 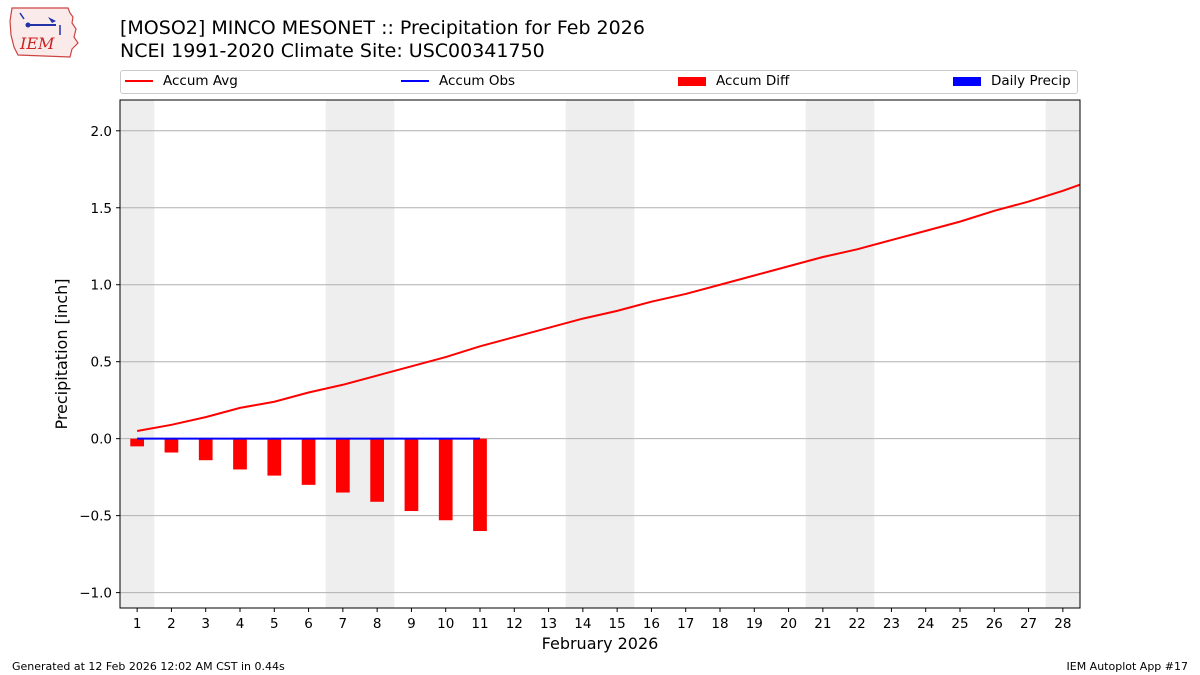 What do you see at coordinates (925, 624) in the screenshot?
I see `x-tick-label: 24` at bounding box center [925, 624].